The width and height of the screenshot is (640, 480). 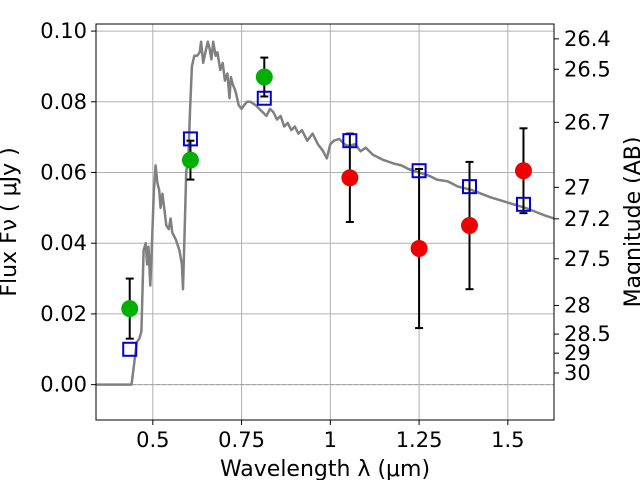 What do you see at coordinates (587, 69) in the screenshot?
I see `magnitude-tick-label: 26.5` at bounding box center [587, 69].